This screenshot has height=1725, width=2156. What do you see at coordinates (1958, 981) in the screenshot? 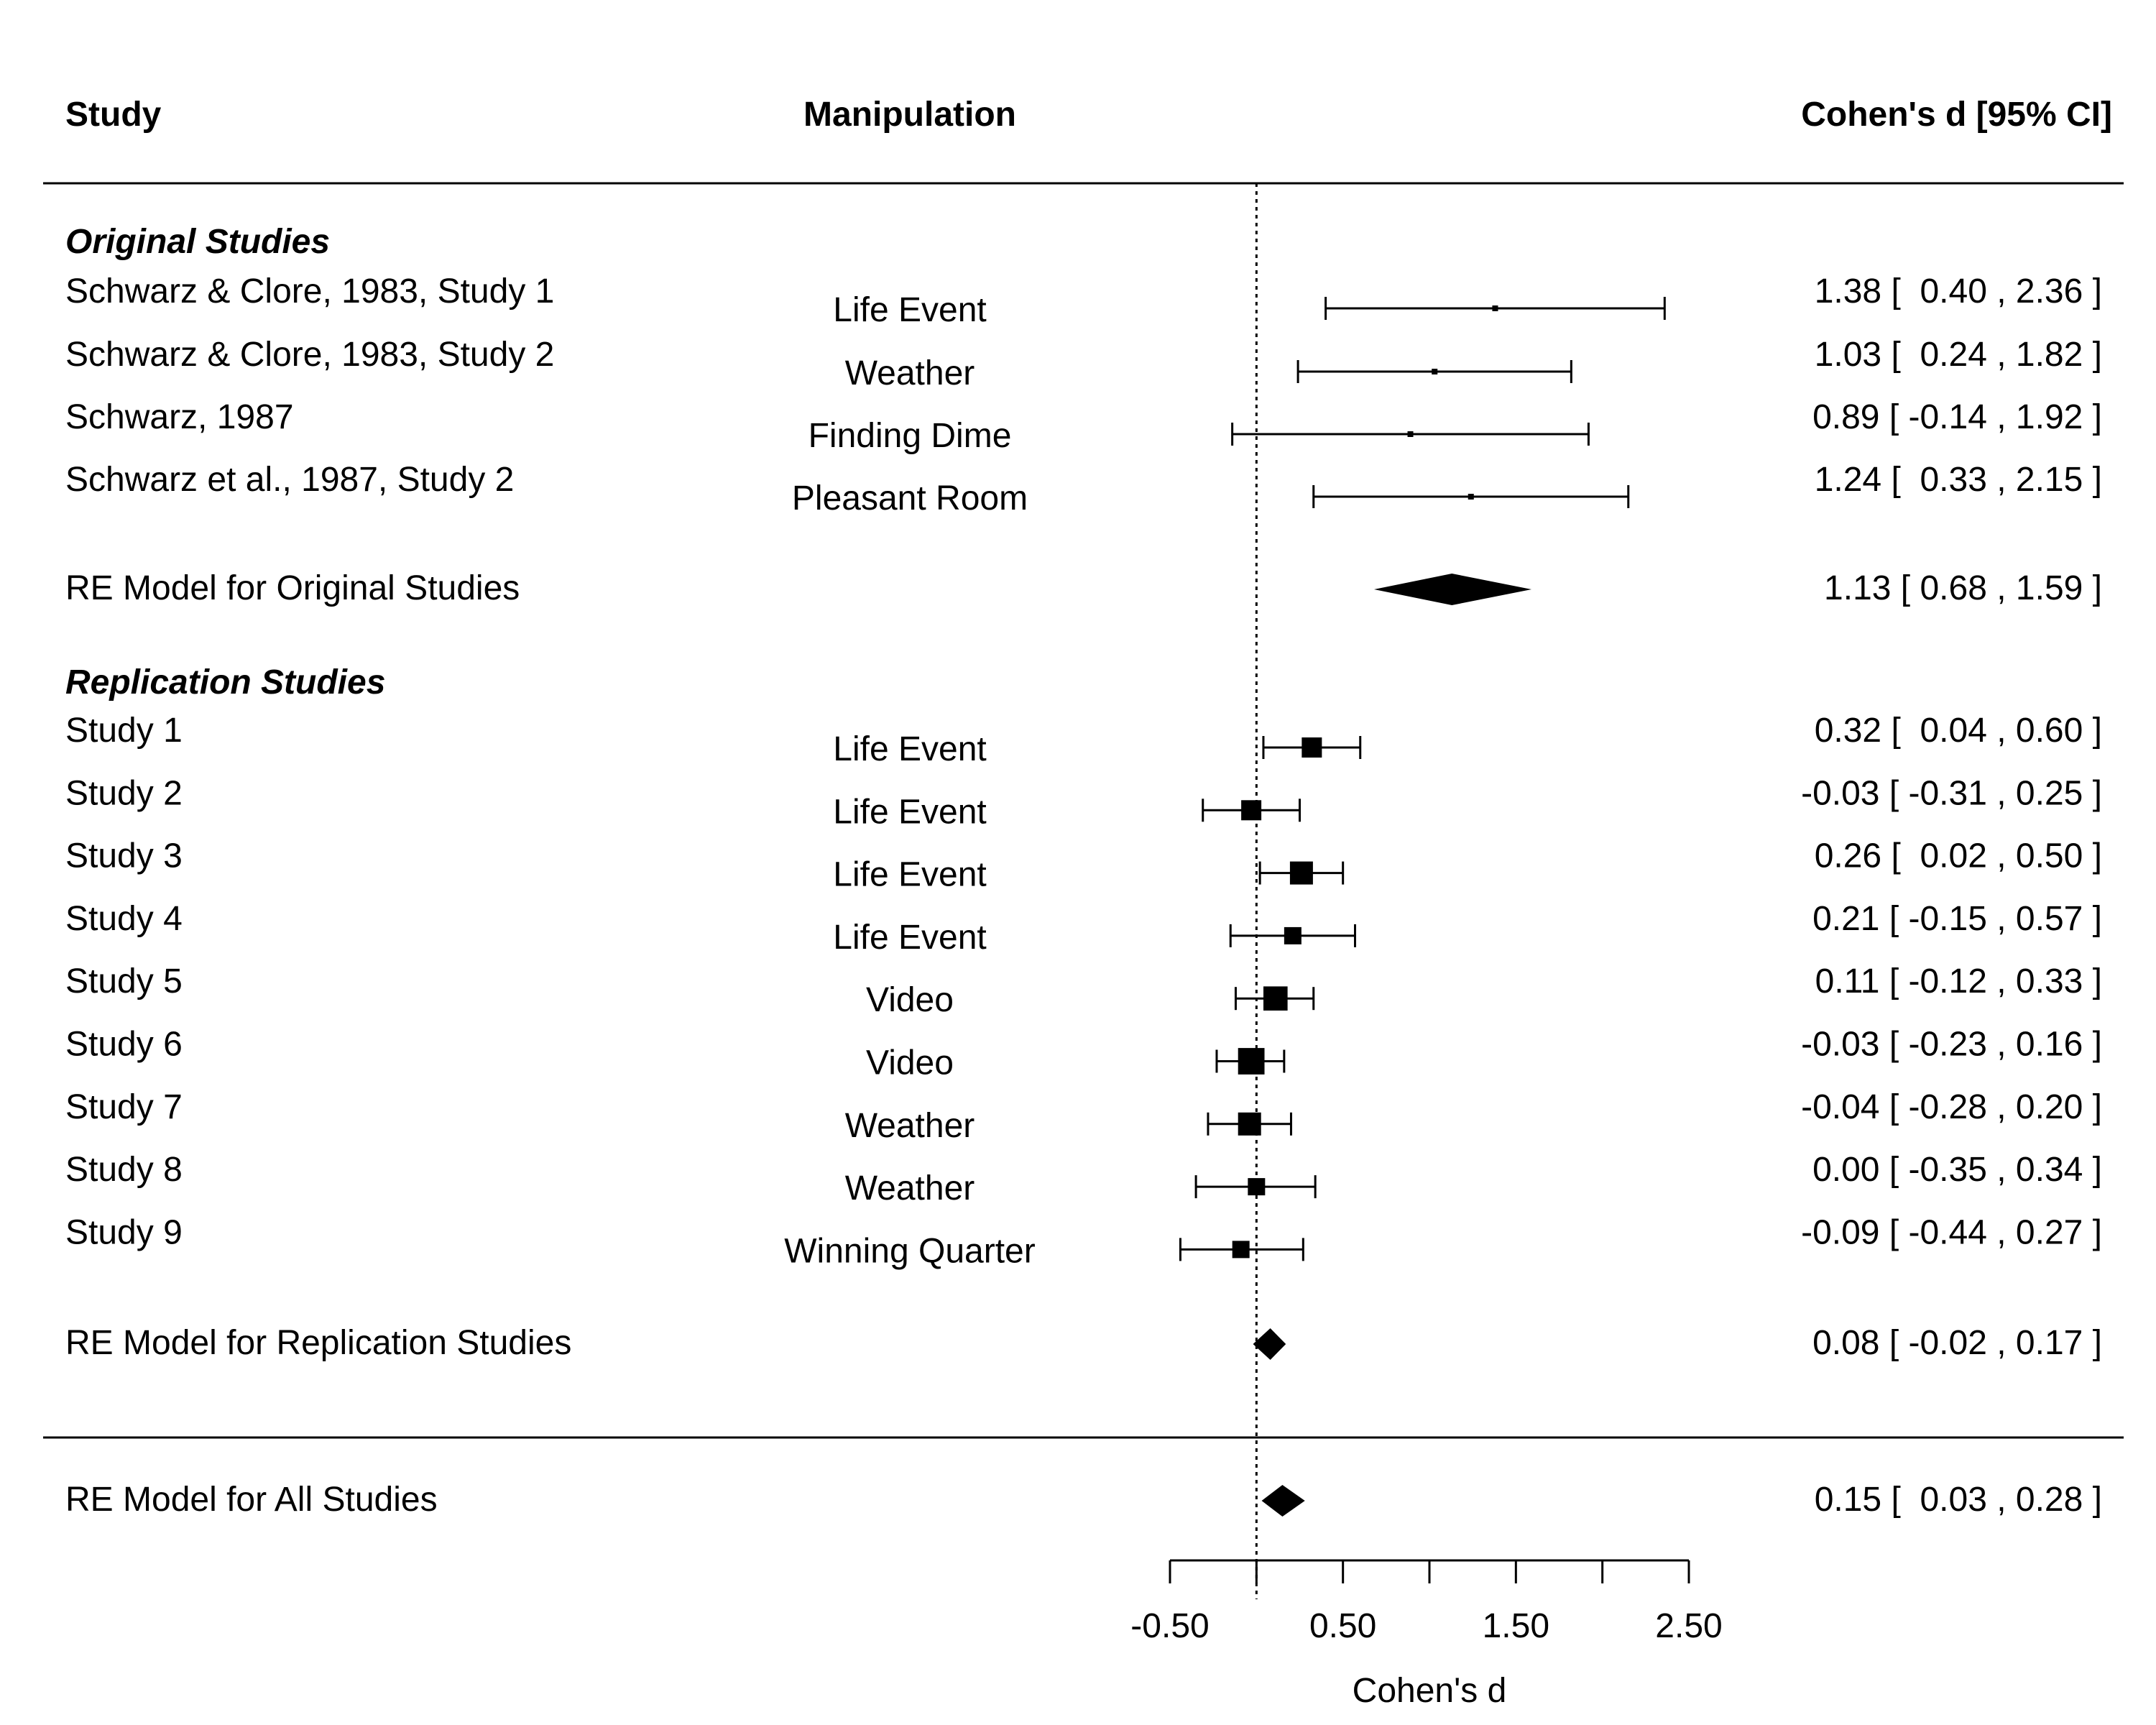
I see `effect-size-label: 0.11 [ -0.12 , 0.33 ]` at bounding box center [1958, 981].